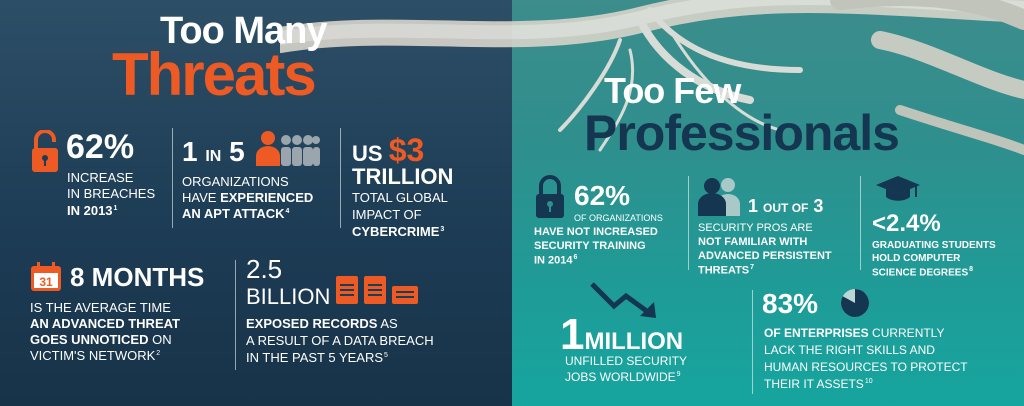 The image size is (1024, 406). I want to click on stat-2-4-line3: SCIENCE DEGREES8, so click(923, 272).